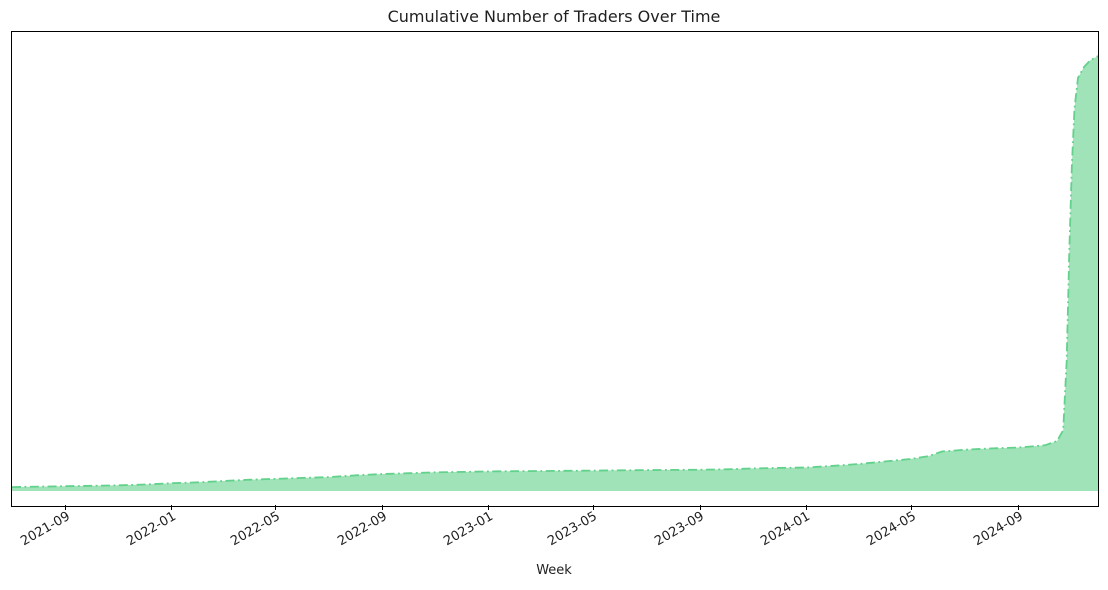 The width and height of the screenshot is (1108, 590). Describe the element at coordinates (998, 529) in the screenshot. I see `x-tick-label: 2024-09` at that location.